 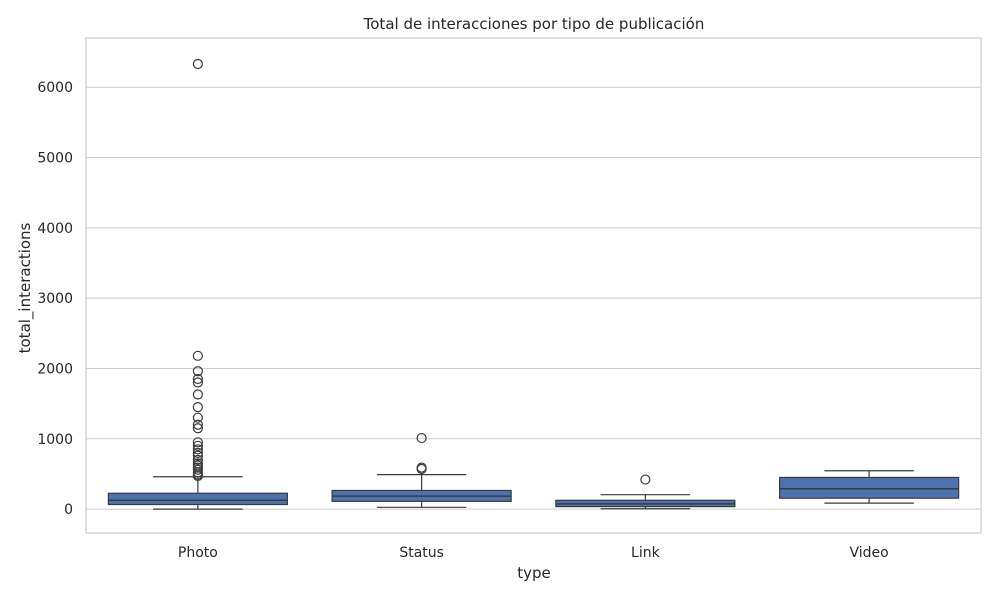 I want to click on x-tick-label: Link, so click(x=646, y=553).